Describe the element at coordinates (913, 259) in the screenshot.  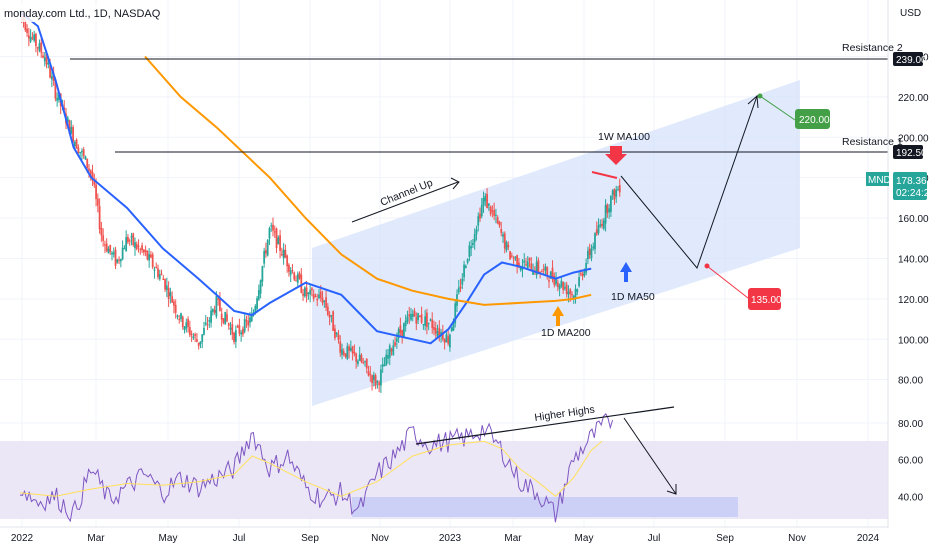
I see `price-tick-label: 140.00` at that location.